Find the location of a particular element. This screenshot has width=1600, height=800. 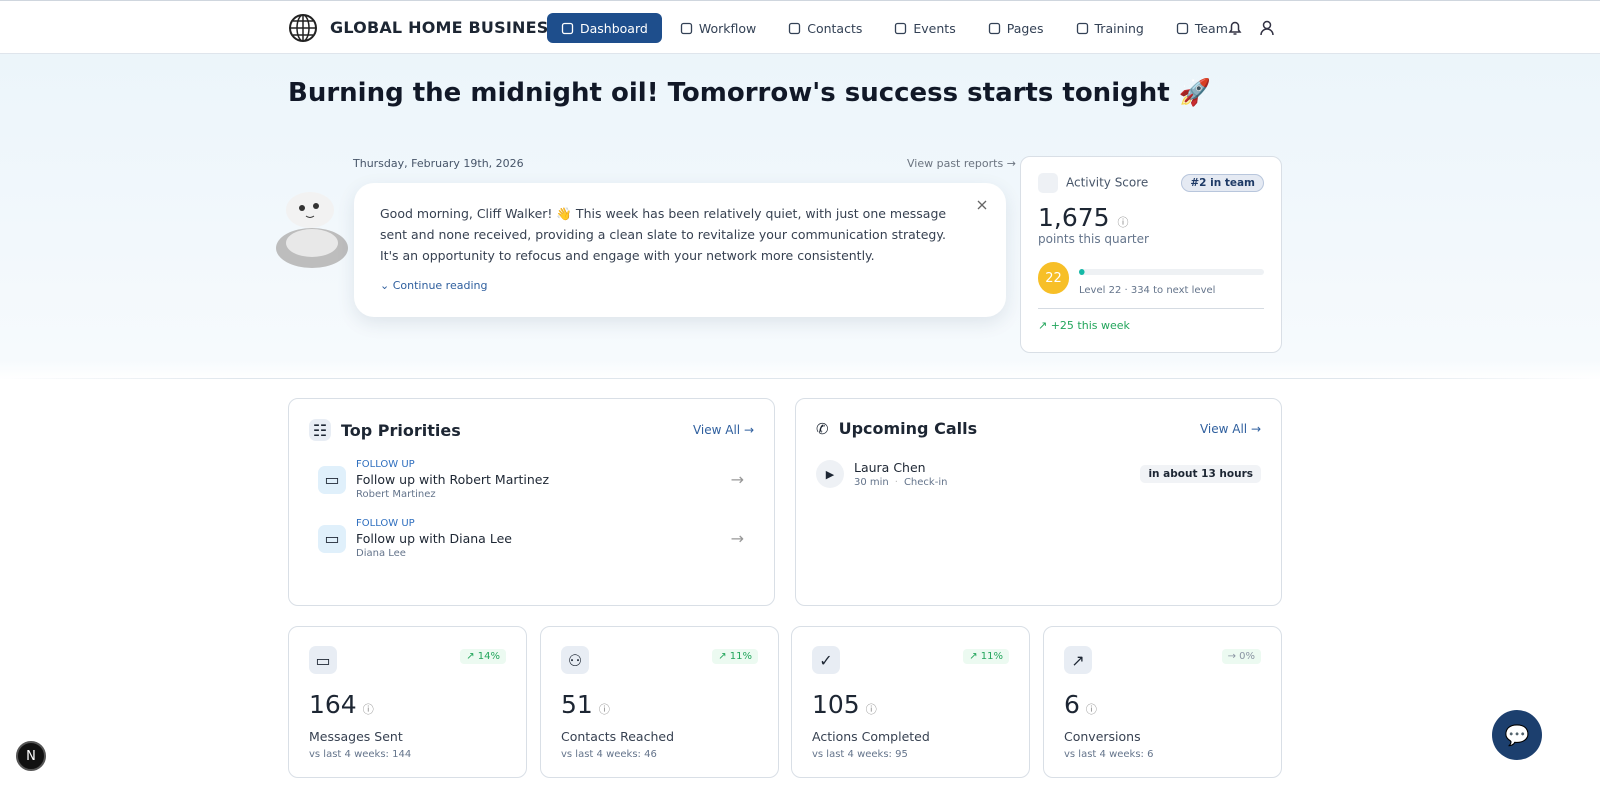

stat-value-row: 164 ⓘ is located at coordinates (407, 704).